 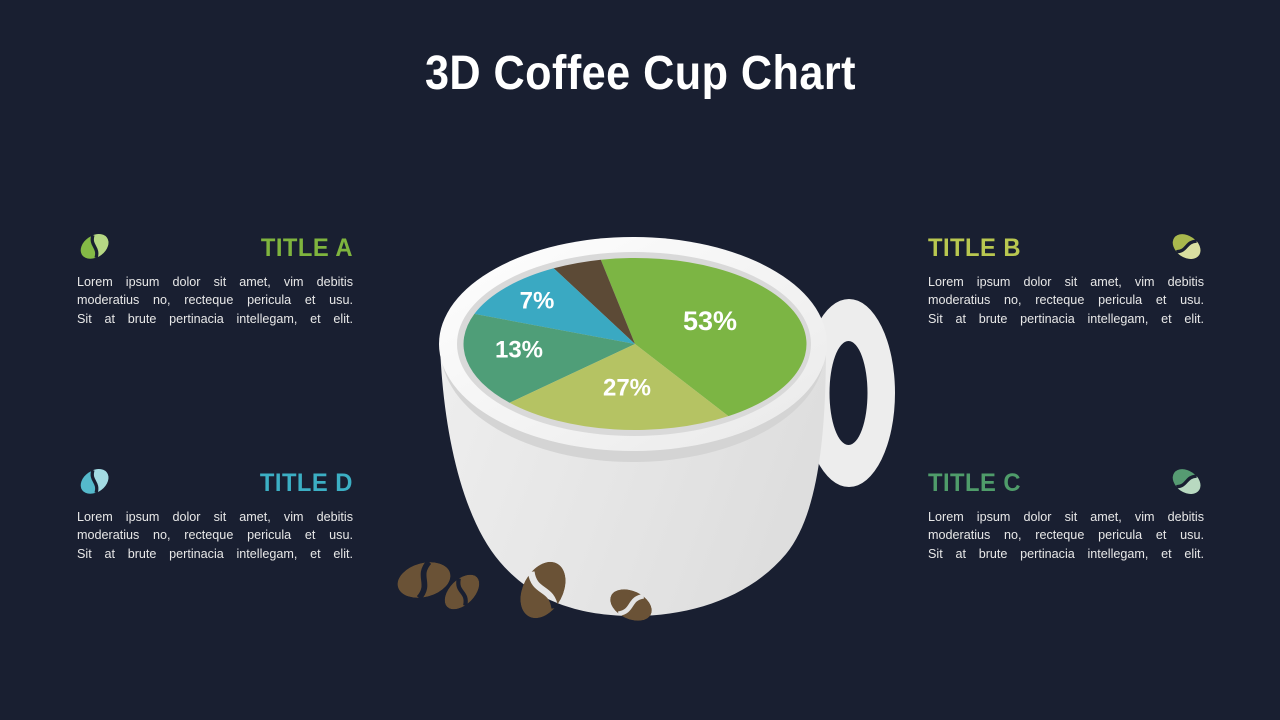 I want to click on pie-slice-label: 27%, so click(x=627, y=388).